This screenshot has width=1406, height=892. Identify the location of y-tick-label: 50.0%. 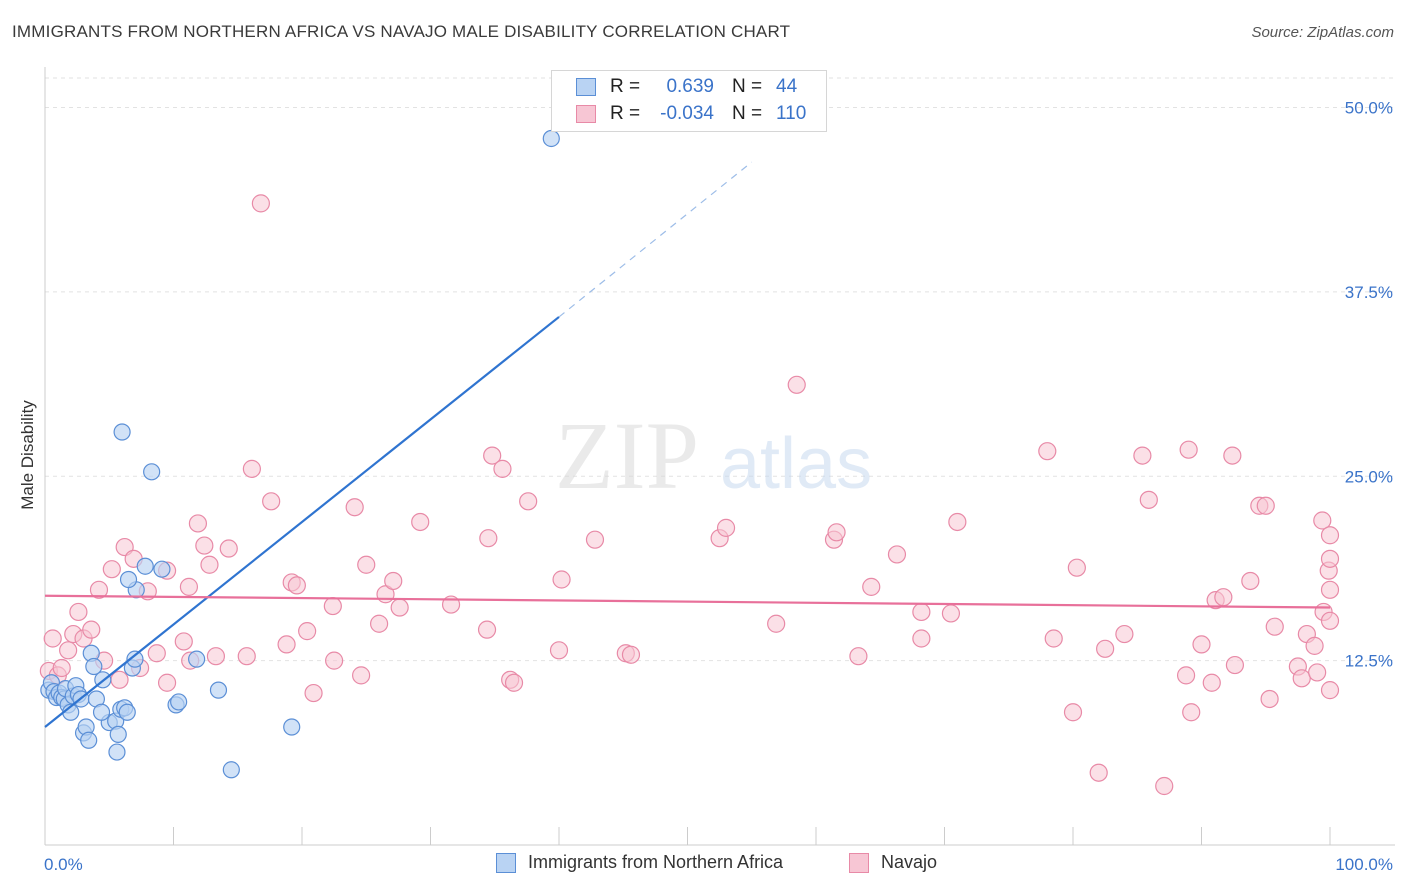
(1369, 108).